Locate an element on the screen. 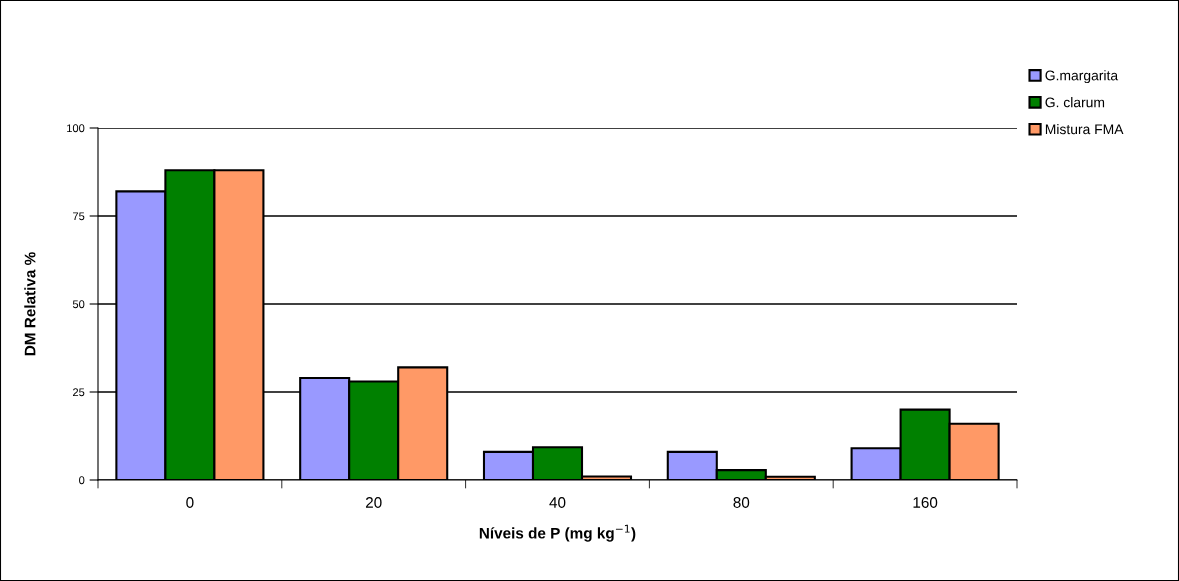 Image resolution: width=1179 pixels, height=581 pixels. y-tick-label: 75 is located at coordinates (79, 216).